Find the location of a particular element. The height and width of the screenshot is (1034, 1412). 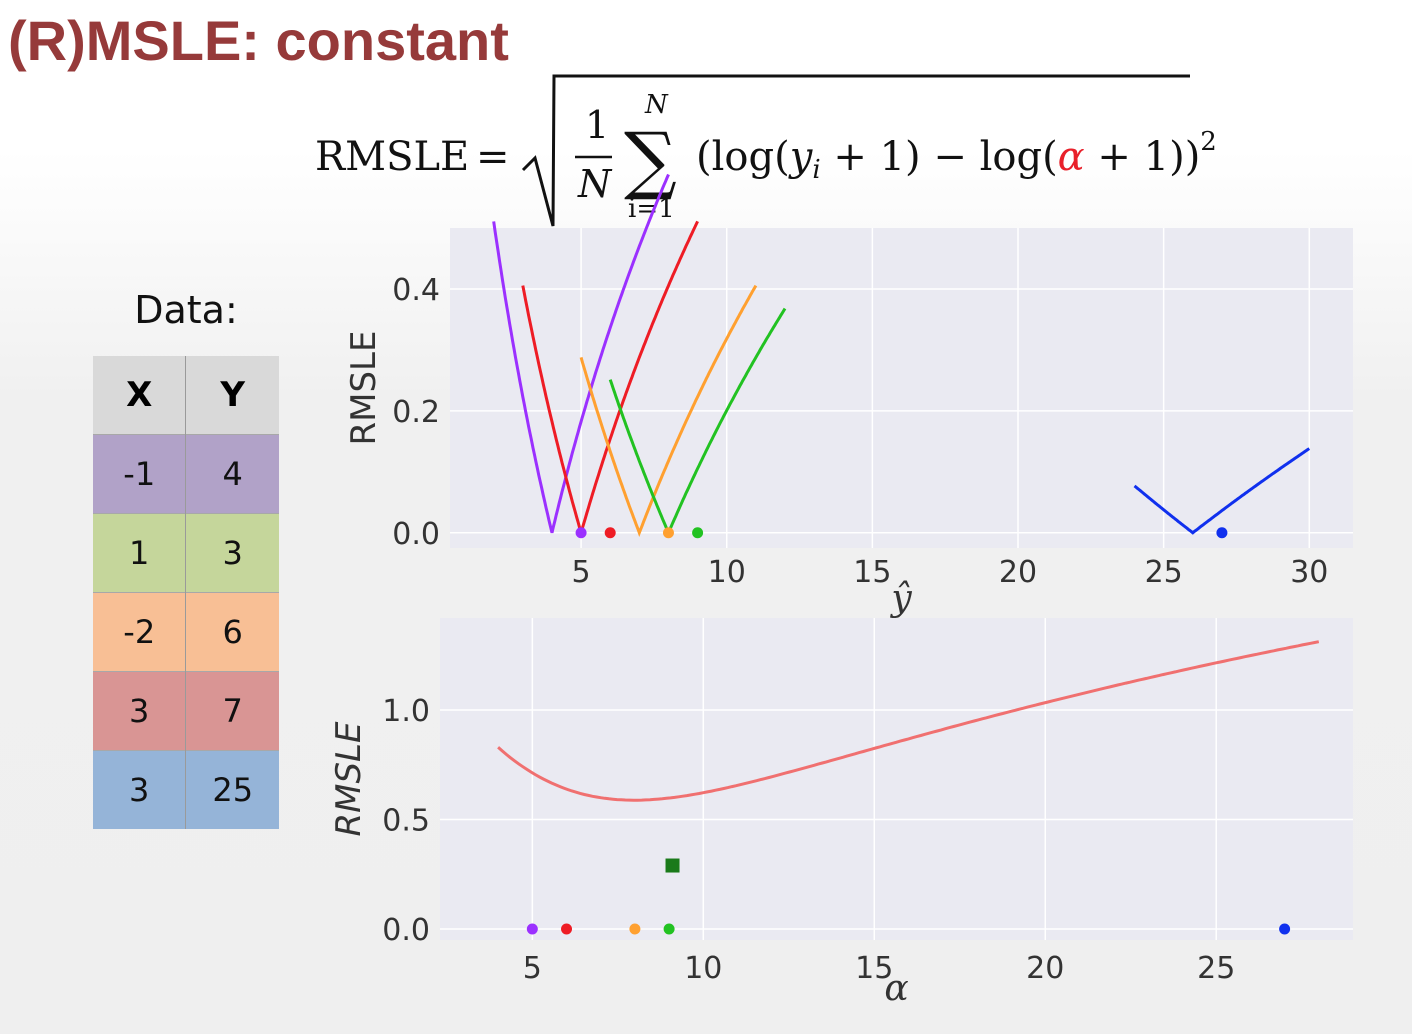

table-header-row: X Y is located at coordinates (186, 395).